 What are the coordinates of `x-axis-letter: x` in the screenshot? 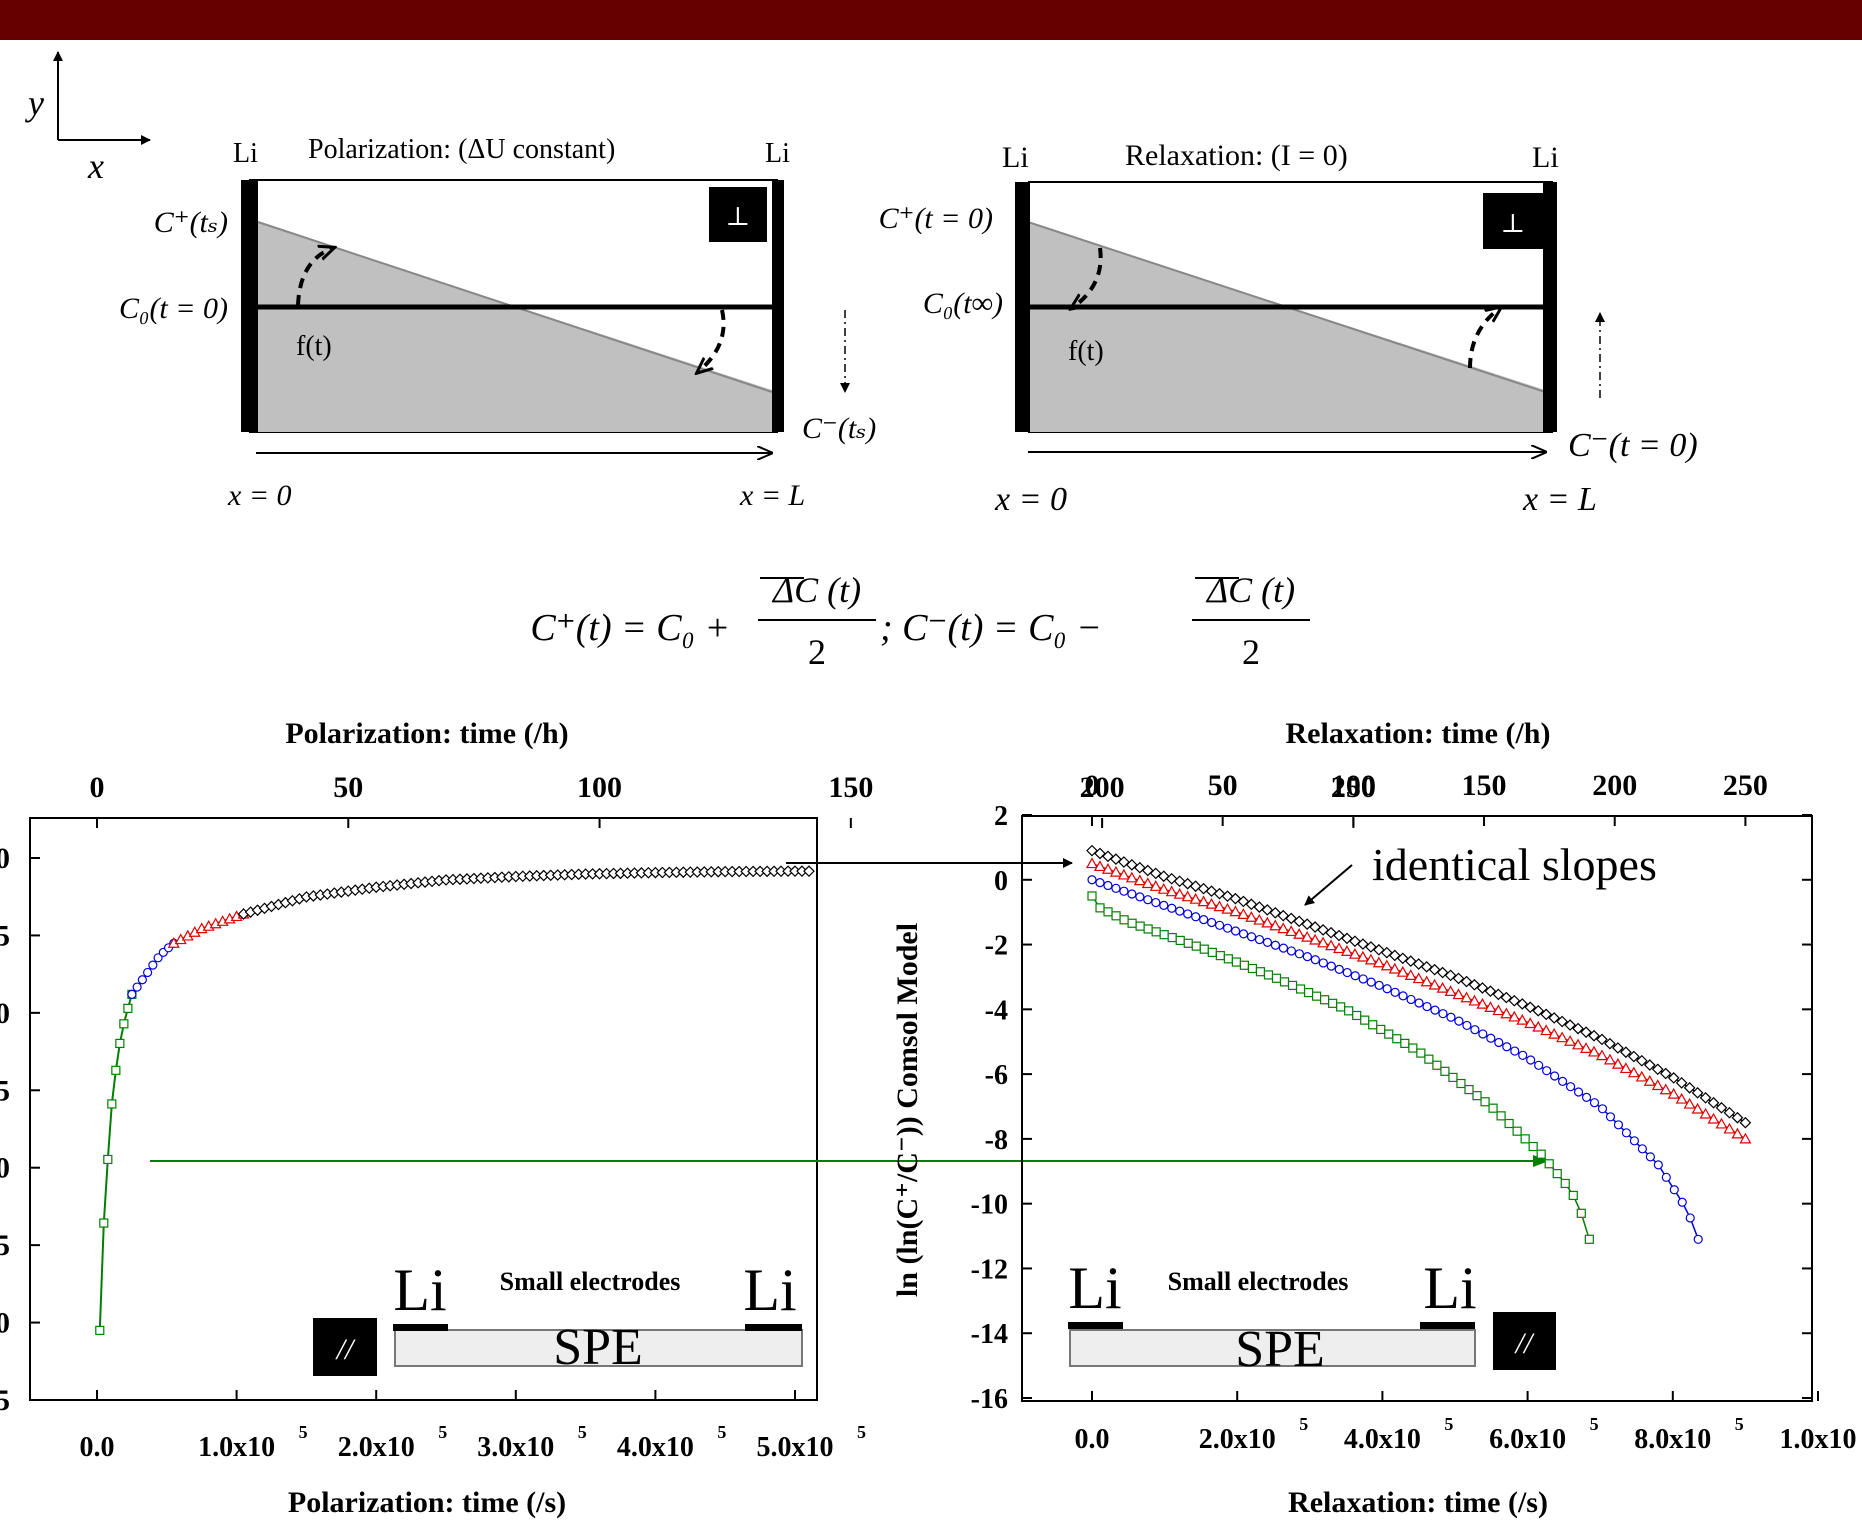 It's located at (95, 166).